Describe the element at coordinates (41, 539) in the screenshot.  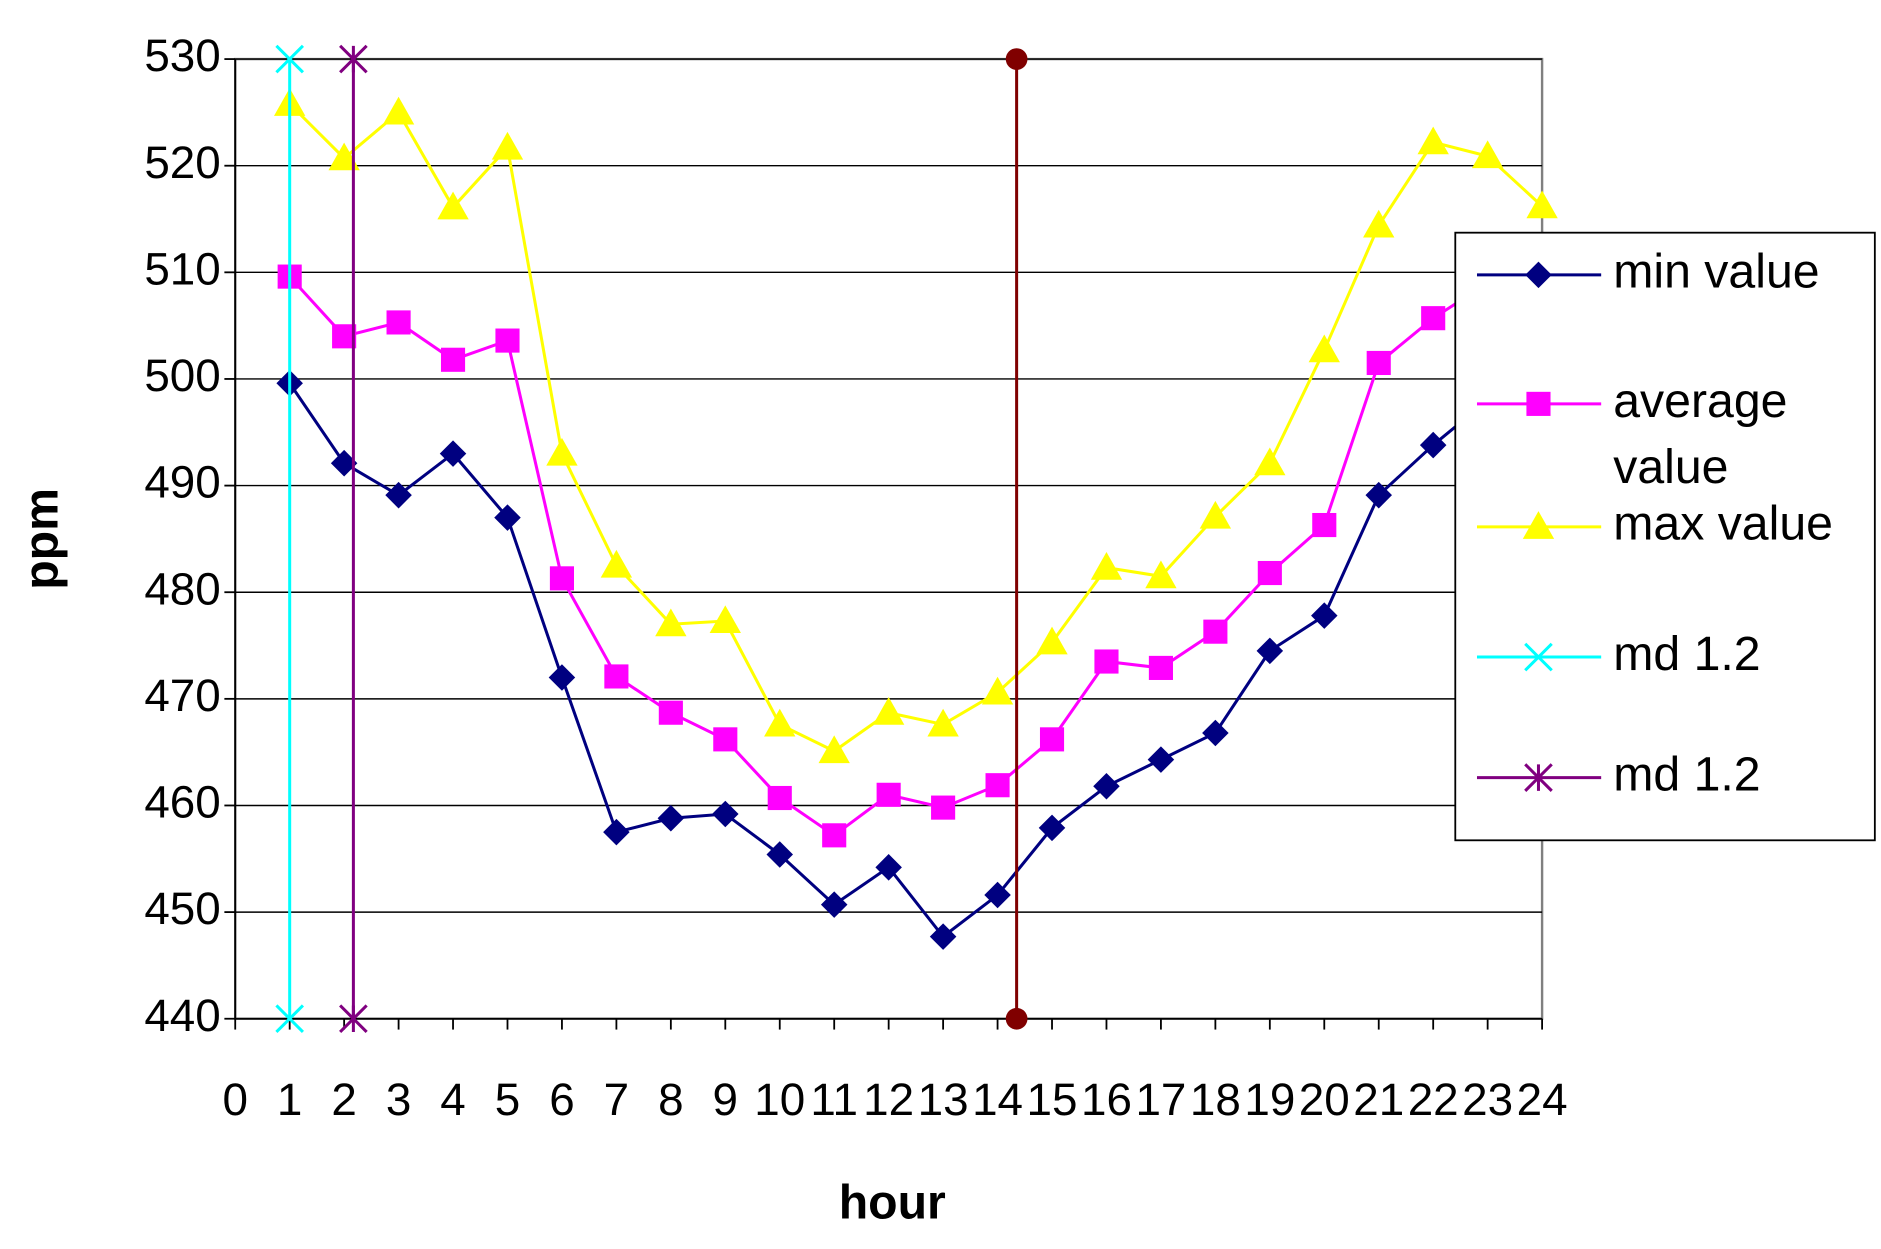
I see `y-axis-label: ppm` at that location.